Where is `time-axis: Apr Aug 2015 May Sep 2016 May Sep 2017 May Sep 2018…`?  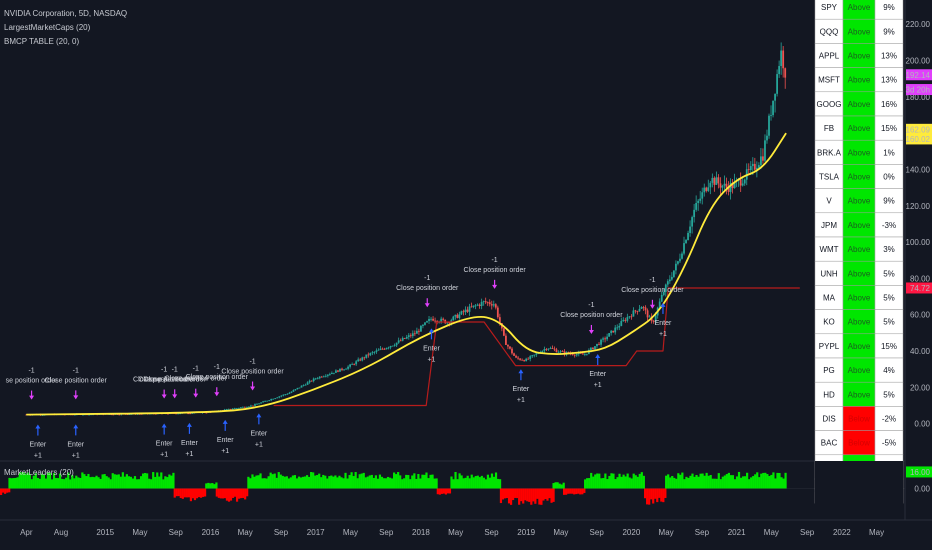
time-axis: Apr Aug 2015 May Sep 2016 May Sep 2017 May Sep 2018… is located at coordinates (466, 528).